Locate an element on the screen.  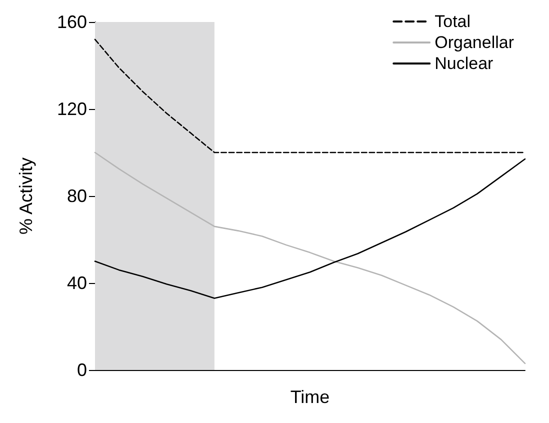
y-tick-label: 0 is located at coordinates (81, 370).